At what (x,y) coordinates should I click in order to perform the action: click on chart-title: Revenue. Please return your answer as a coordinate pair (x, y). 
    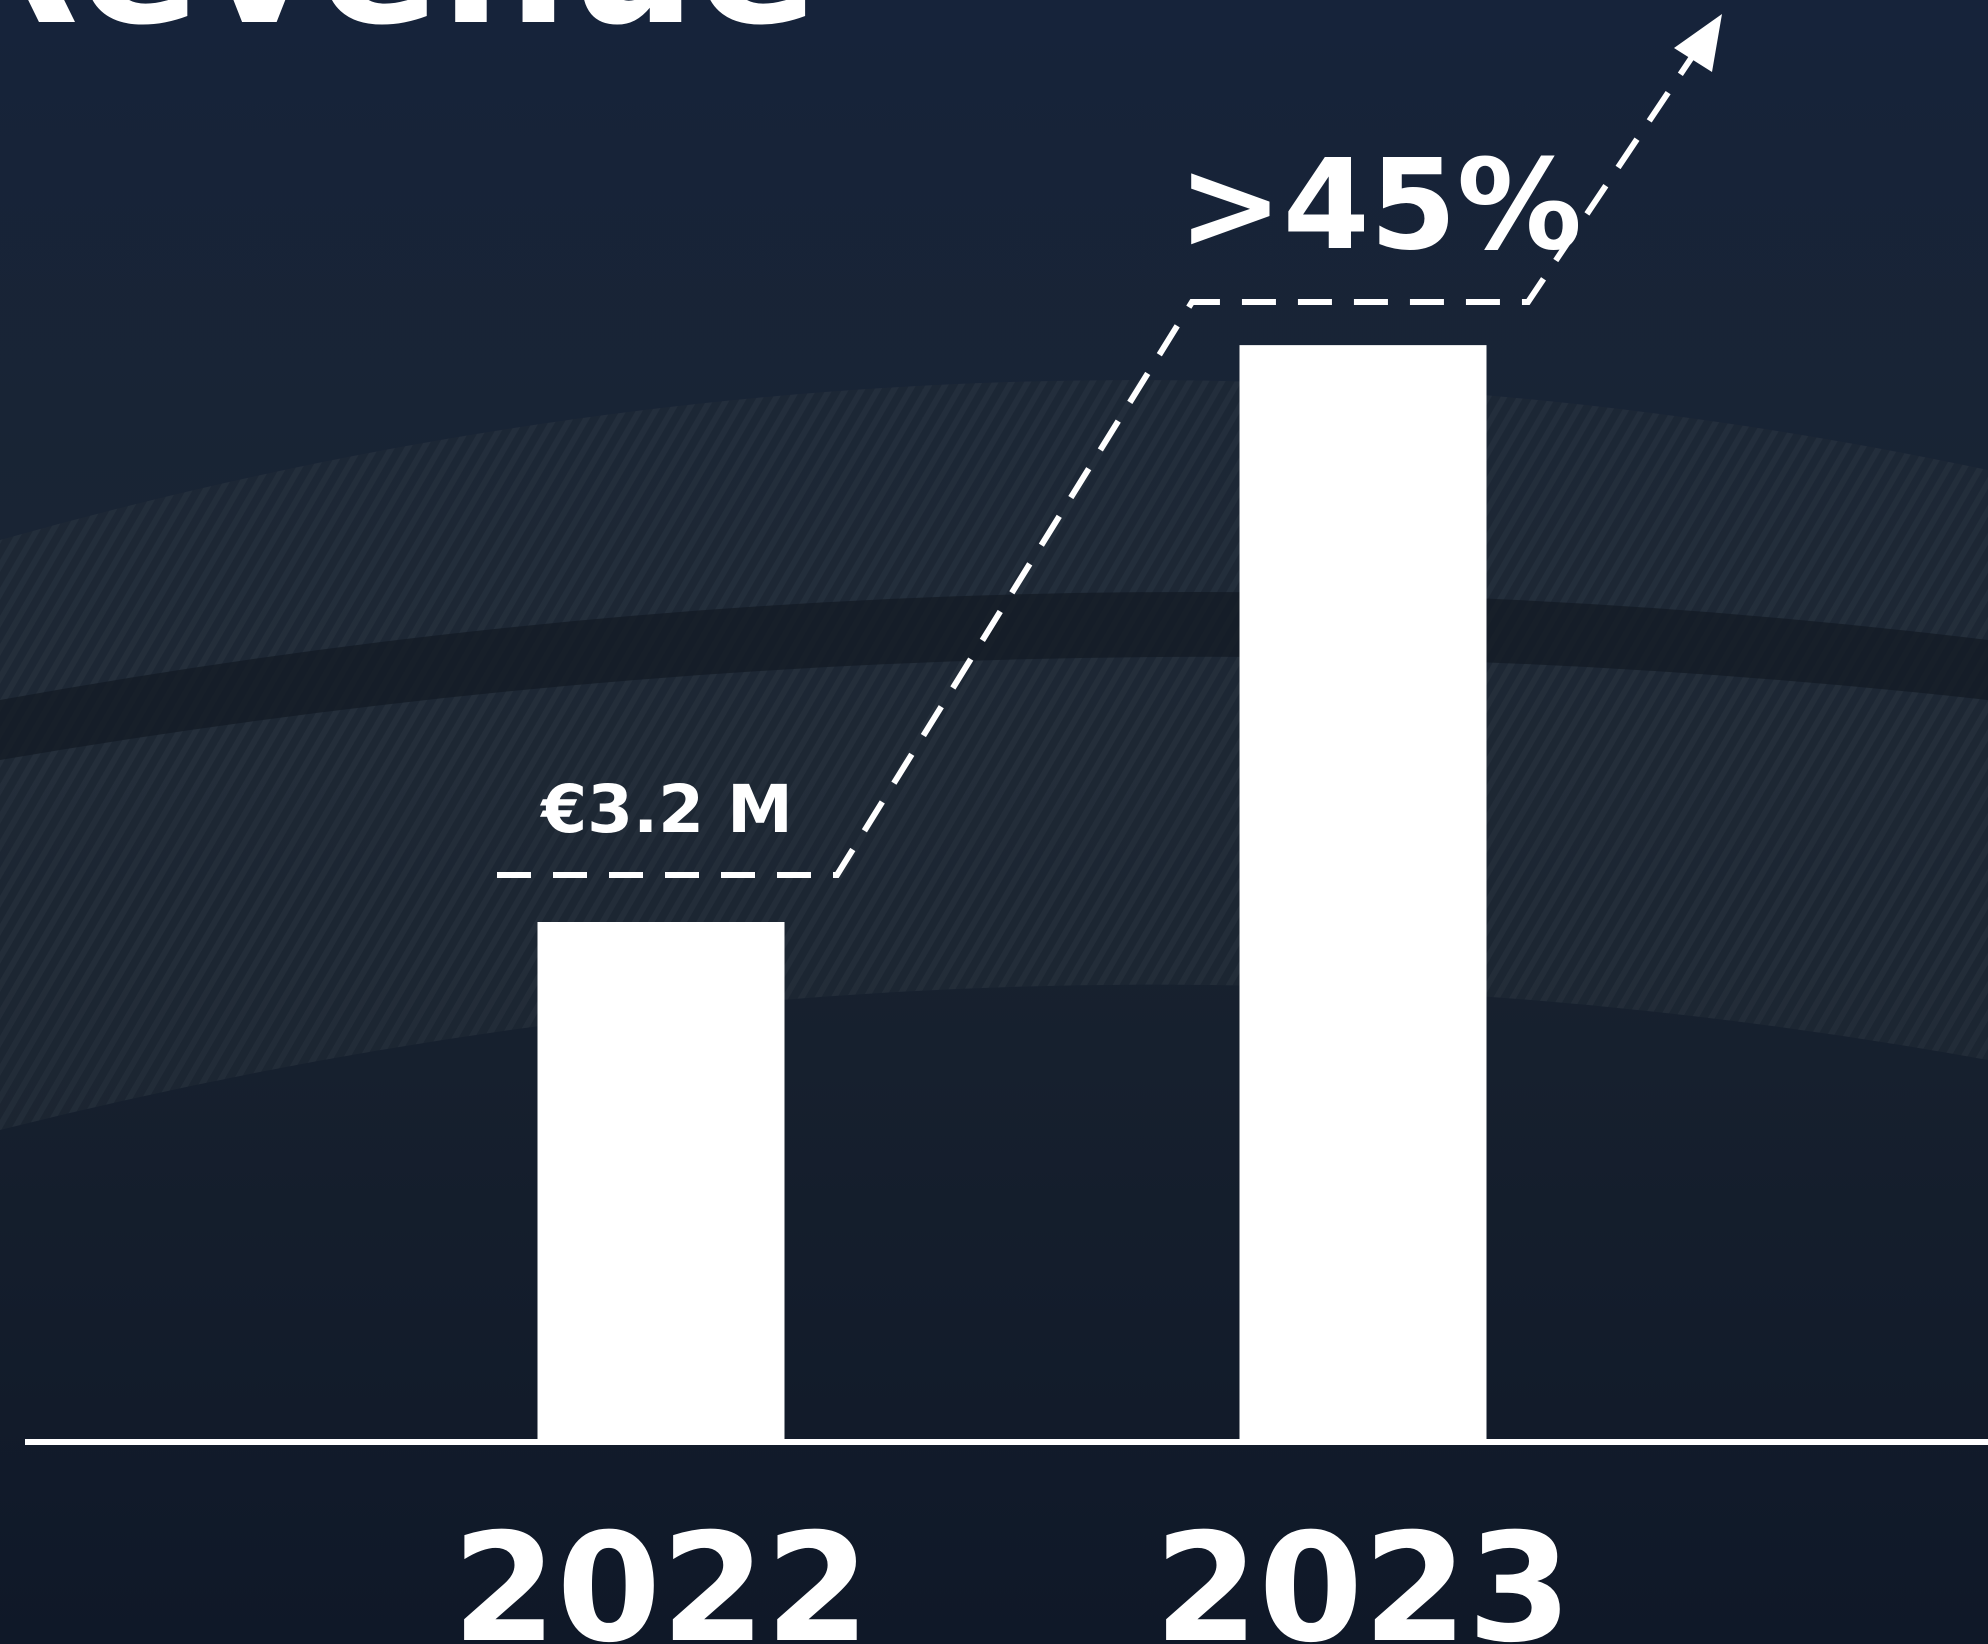
    Looking at the image, I should click on (409, 32).